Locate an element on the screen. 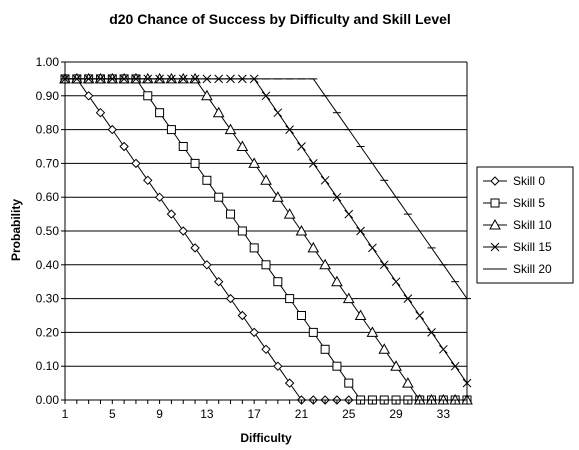 Image resolution: width=579 pixels, height=450 pixels. legend-item: Skill 20 is located at coordinates (517, 269).